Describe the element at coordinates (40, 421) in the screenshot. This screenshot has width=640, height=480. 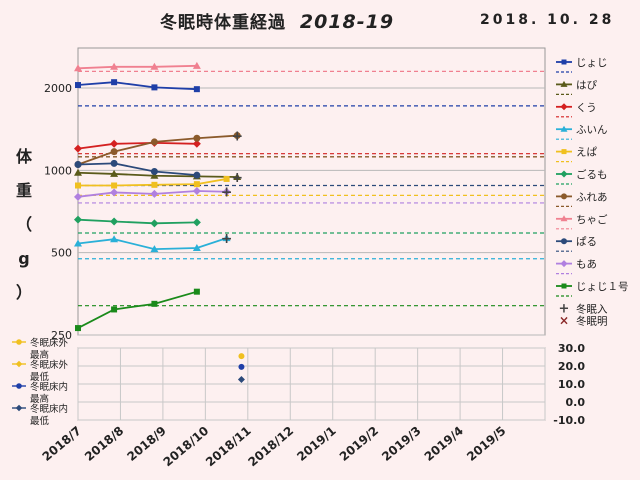
I see `temp-legend-label: 最低` at that location.